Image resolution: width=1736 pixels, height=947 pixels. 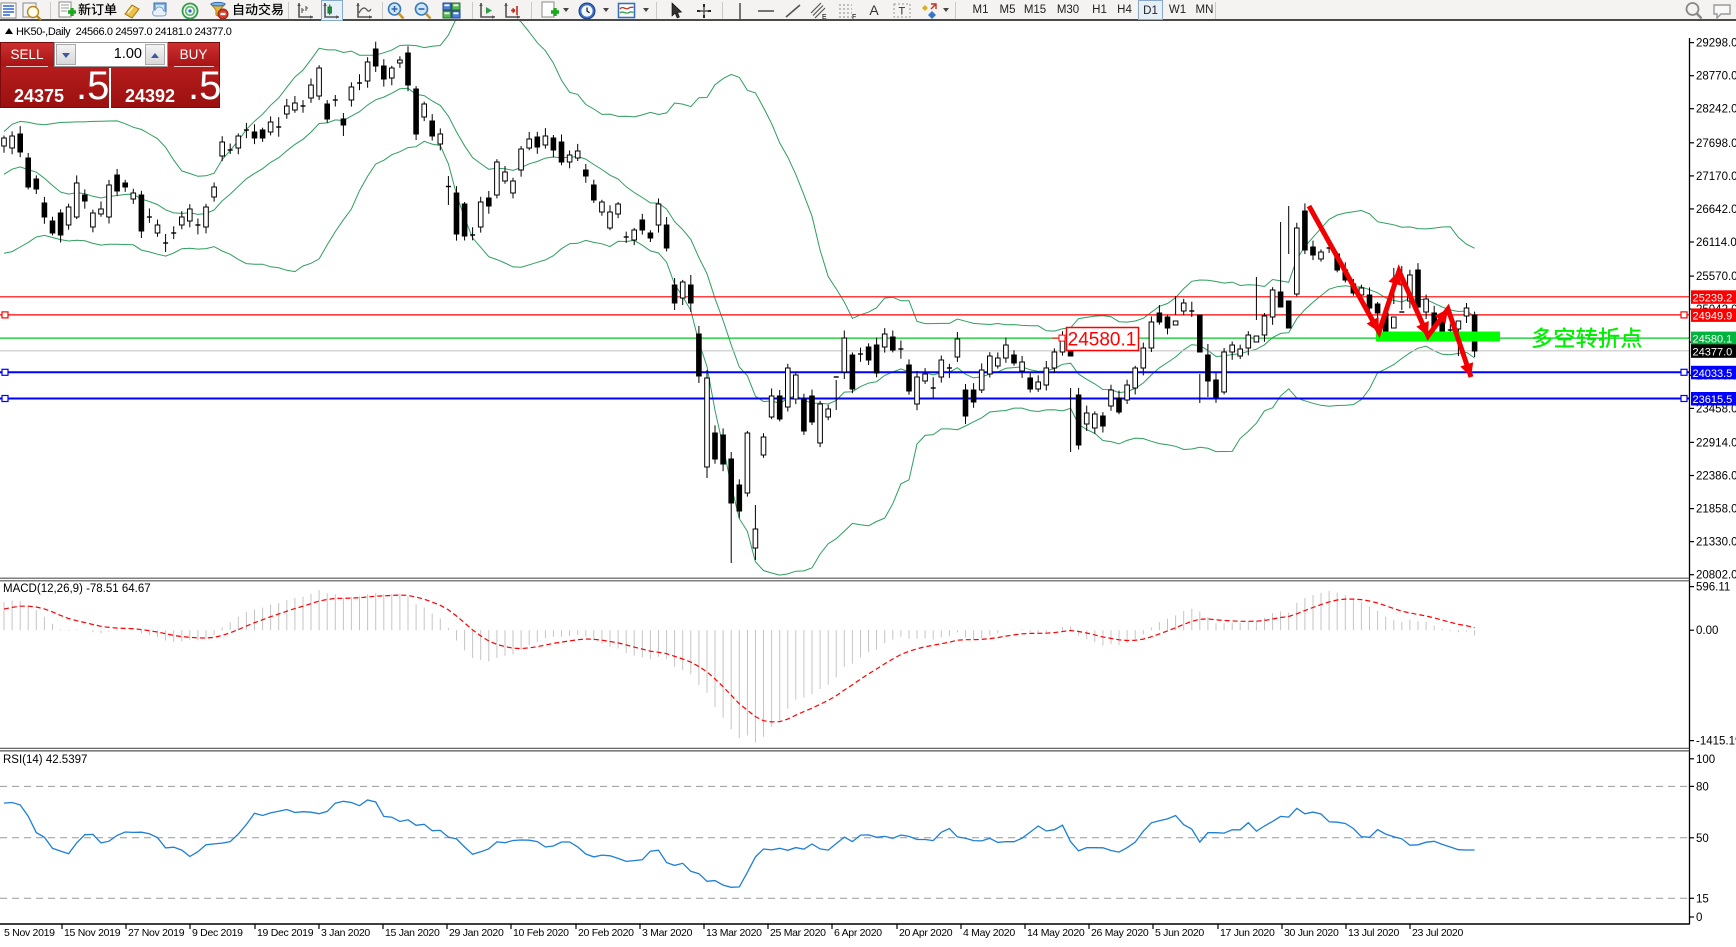 What do you see at coordinates (1713, 588) in the screenshot?
I see `svg-text: 596.11` at bounding box center [1713, 588].